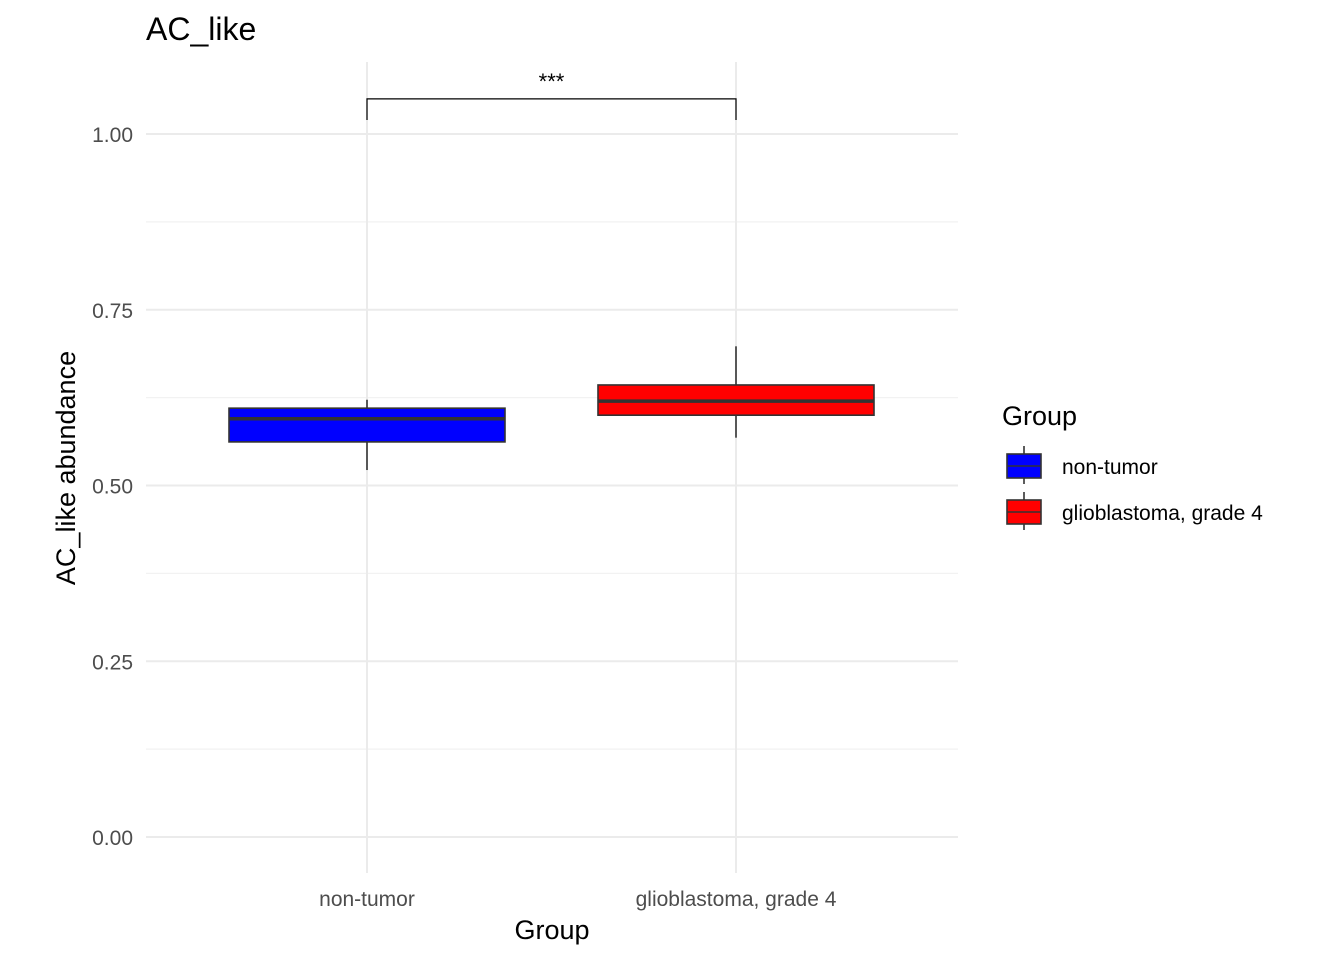 The width and height of the screenshot is (1344, 960). I want to click on legend-label: non-tumor, so click(1110, 467).